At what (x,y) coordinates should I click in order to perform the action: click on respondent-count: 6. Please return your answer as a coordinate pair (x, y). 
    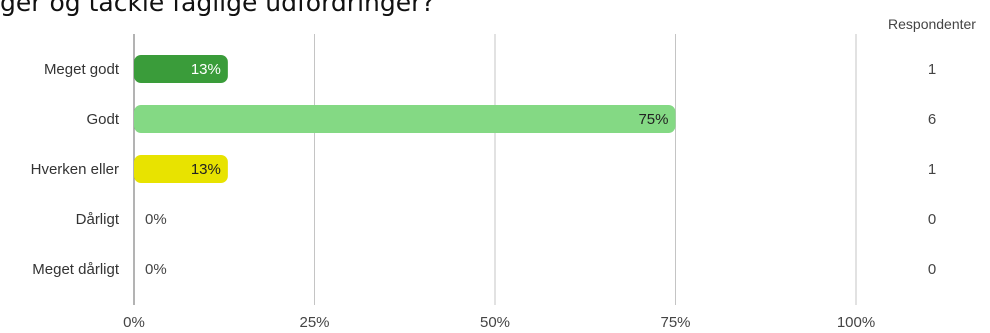
    Looking at the image, I should click on (932, 119).